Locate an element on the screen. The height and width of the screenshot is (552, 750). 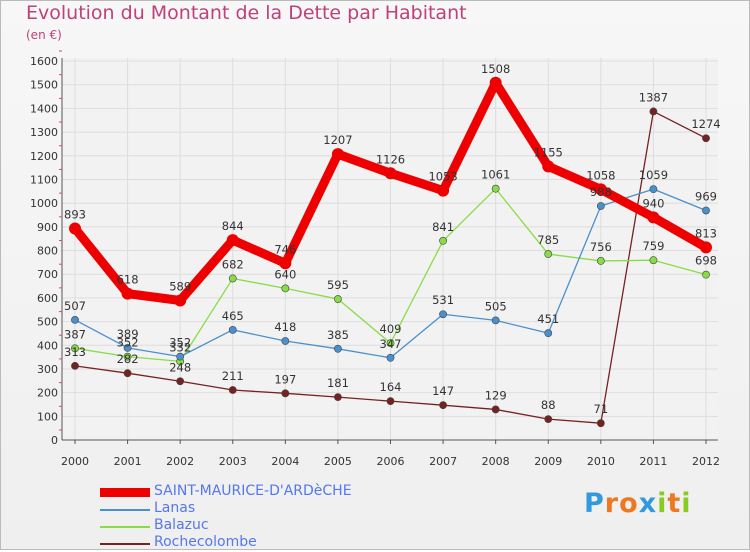
data-label-saint-maurice-d-ard-che: 1126 is located at coordinates (390, 159).